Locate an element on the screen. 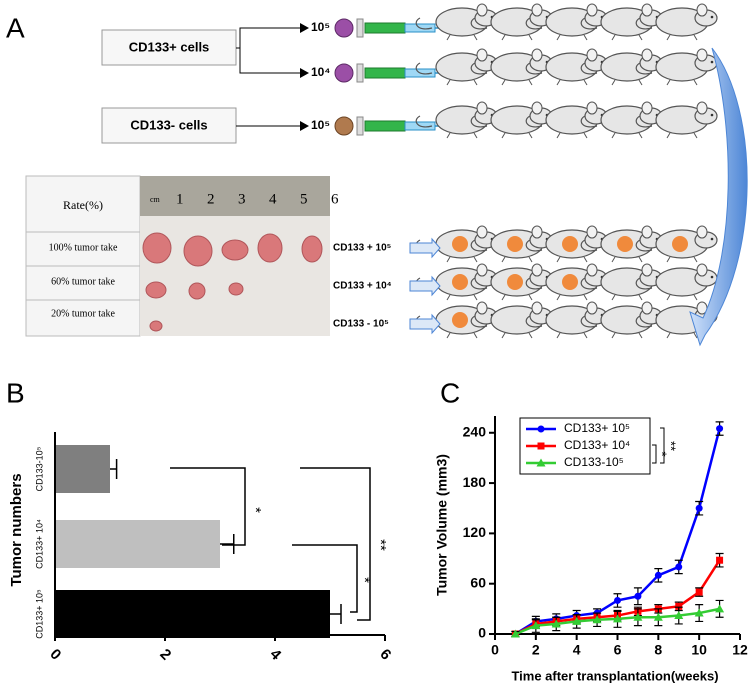 The height and width of the screenshot is (690, 755). ruler-label: 2 is located at coordinates (211, 199).